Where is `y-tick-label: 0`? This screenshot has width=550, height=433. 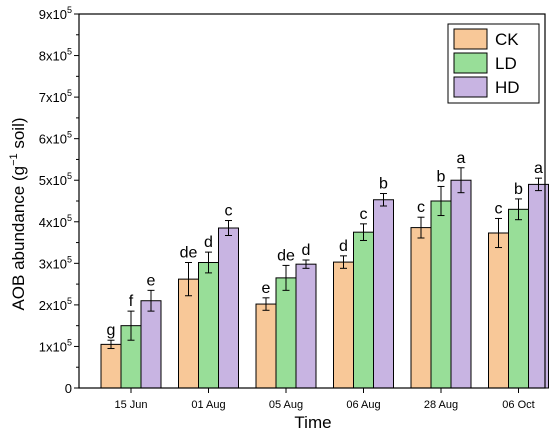 y-tick-label: 0 is located at coordinates (68, 388).